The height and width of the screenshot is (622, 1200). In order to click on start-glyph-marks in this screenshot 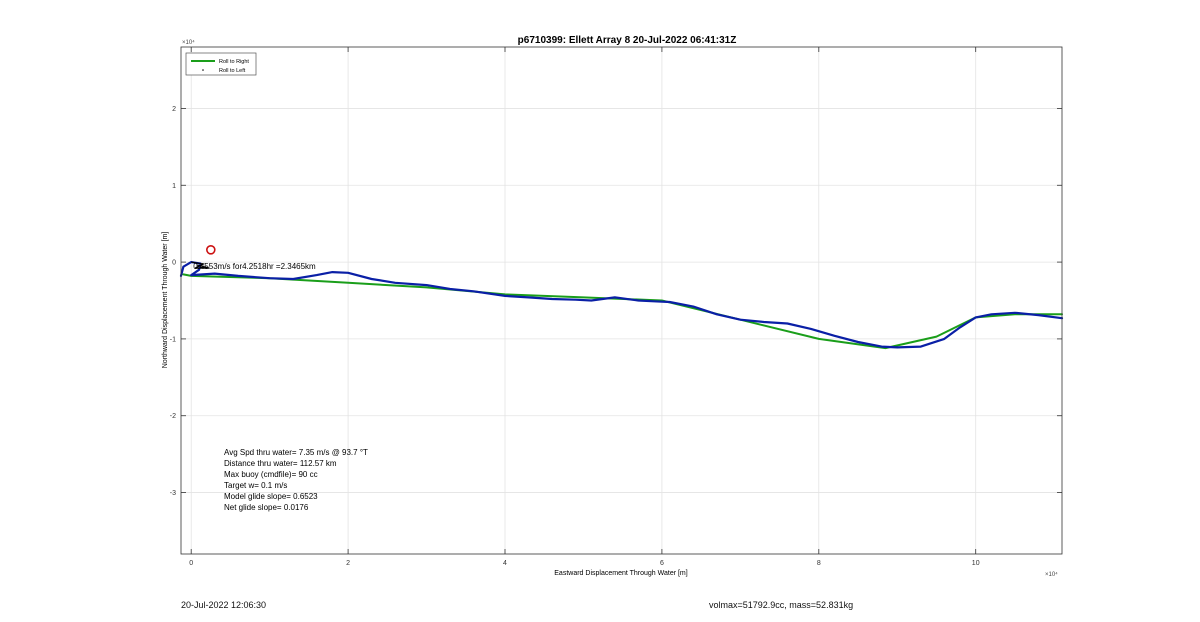, I will do `click(200, 265)`.